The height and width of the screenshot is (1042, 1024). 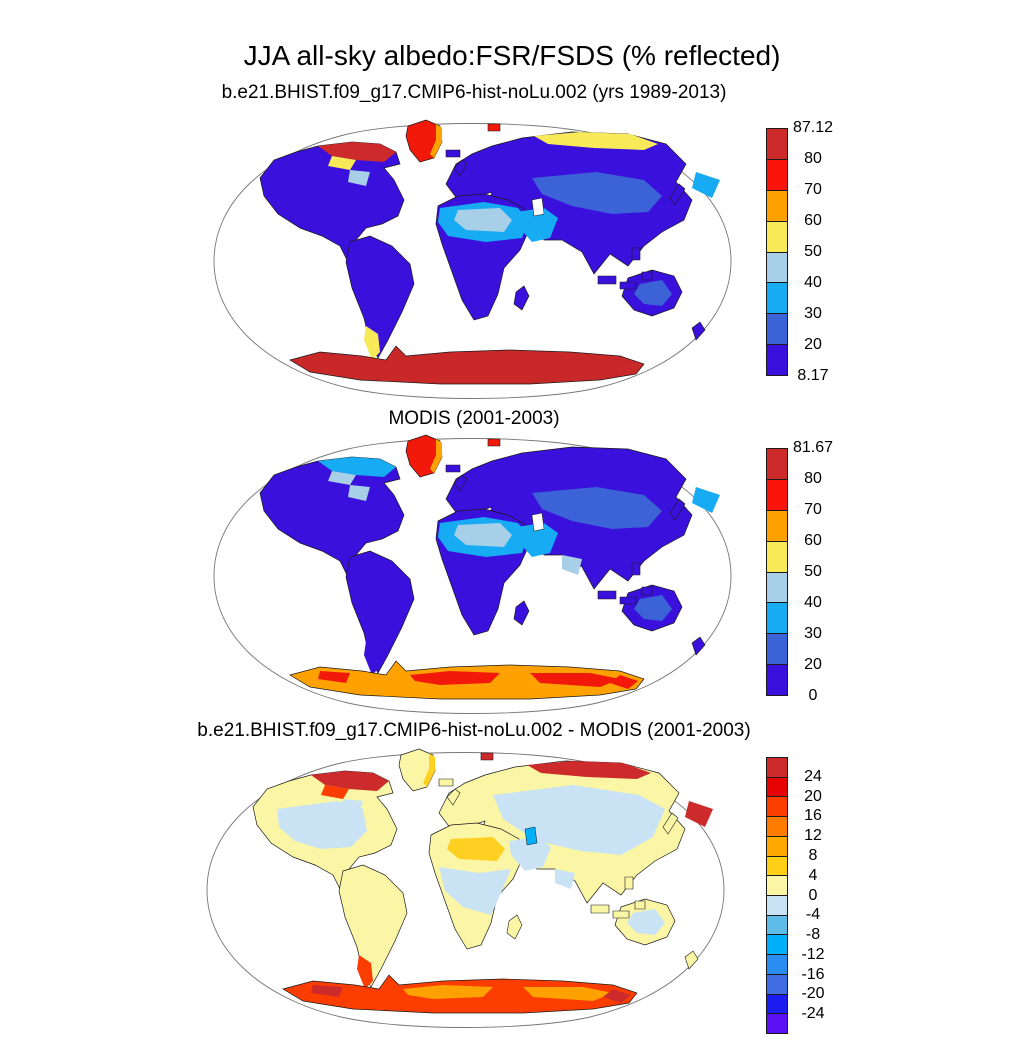 I want to click on colorbar-tick-label: -4, so click(x=813, y=915).